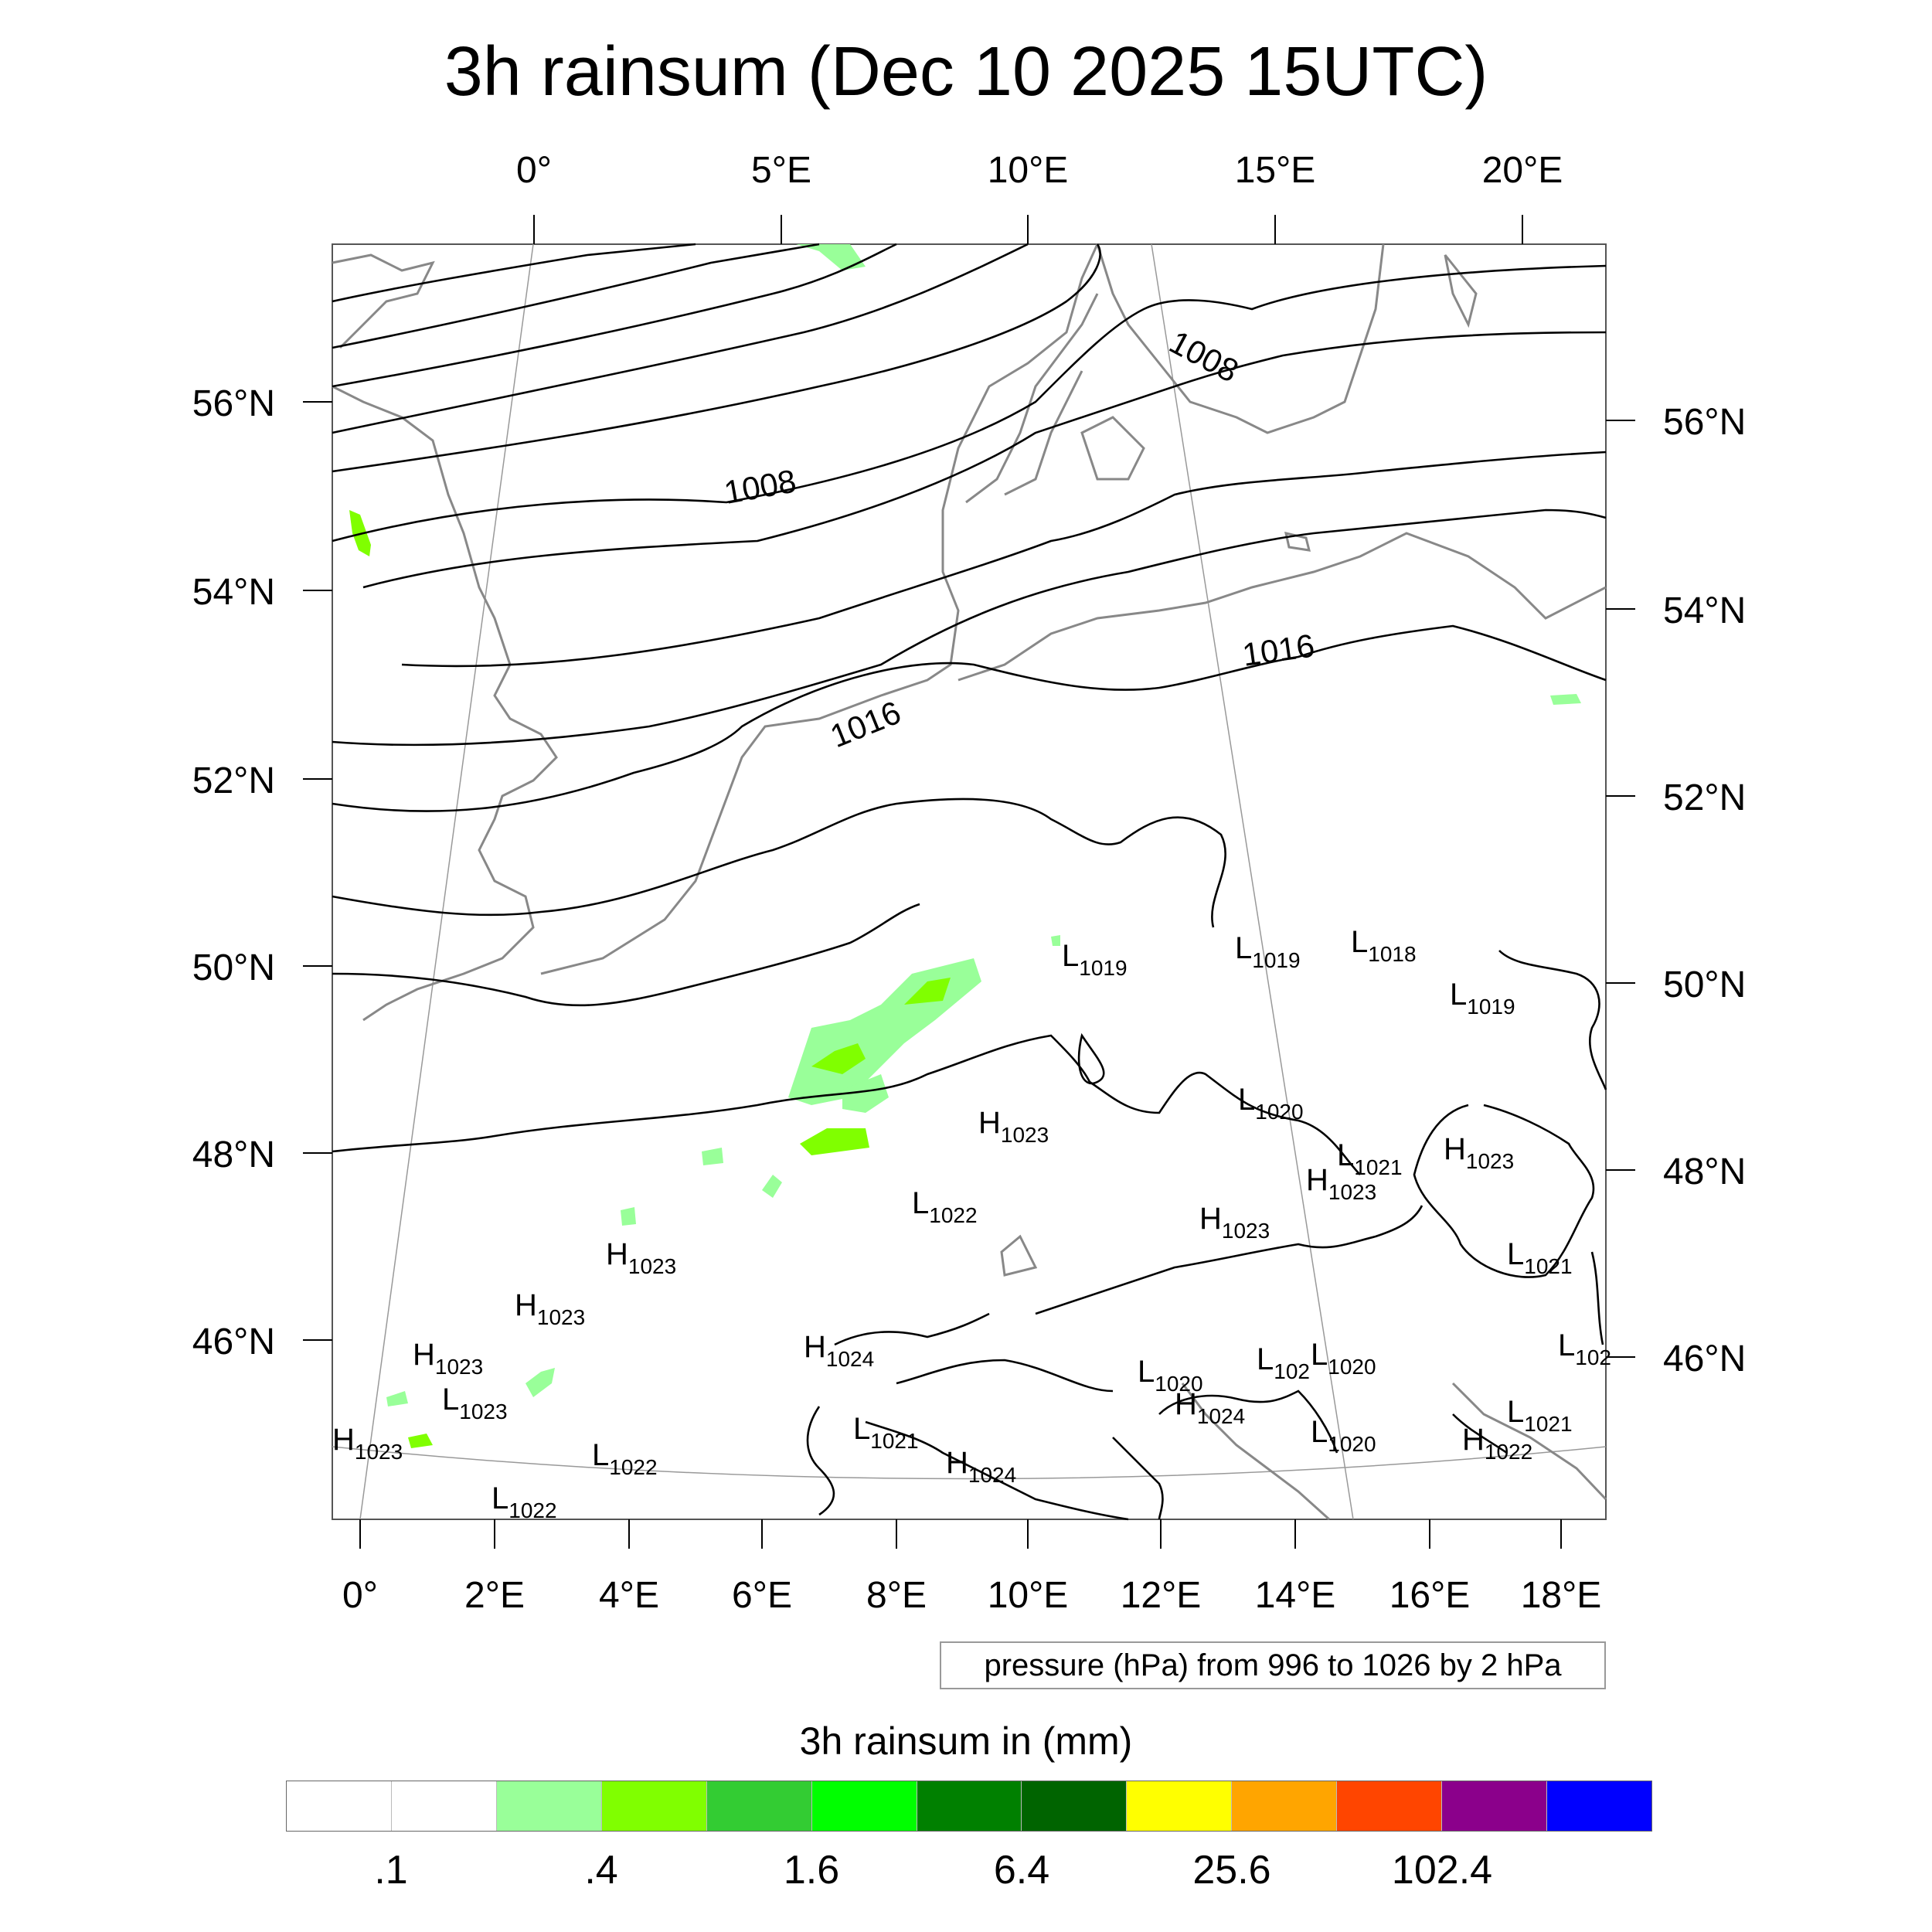 The width and height of the screenshot is (1932, 1932). Describe the element at coordinates (1704, 798) in the screenshot. I see `right-lat-label: 52°N` at that location.